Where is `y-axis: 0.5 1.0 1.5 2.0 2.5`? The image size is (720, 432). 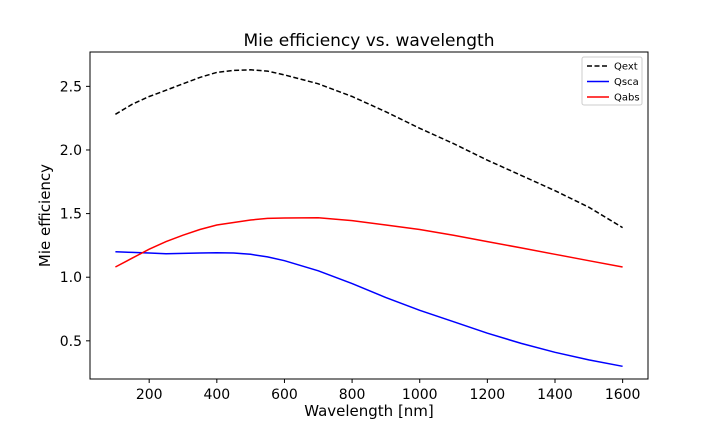 y-axis: 0.5 1.0 1.5 2.0 2.5 is located at coordinates (75, 214).